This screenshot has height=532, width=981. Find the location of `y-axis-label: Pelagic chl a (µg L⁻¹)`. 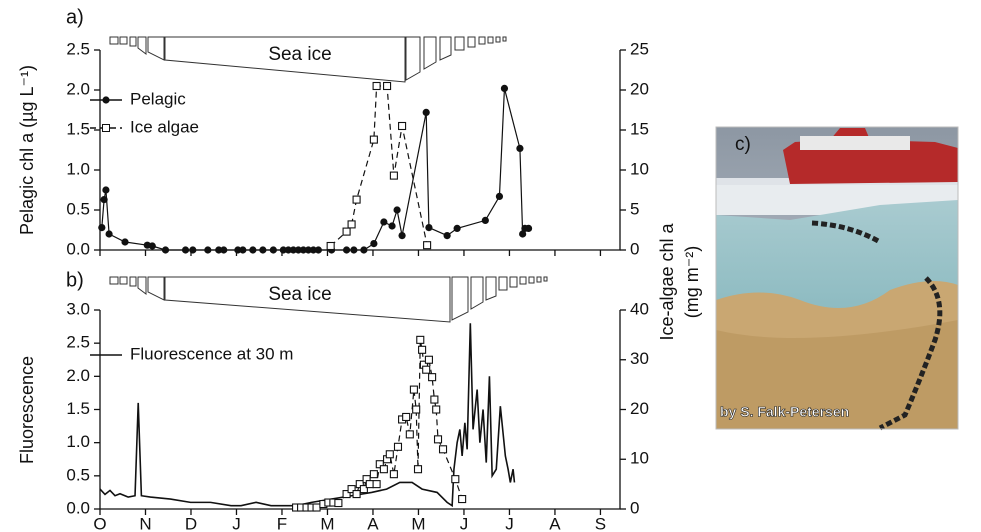

y-axis-label: Pelagic chl a (µg L⁻¹) is located at coordinates (27, 150).